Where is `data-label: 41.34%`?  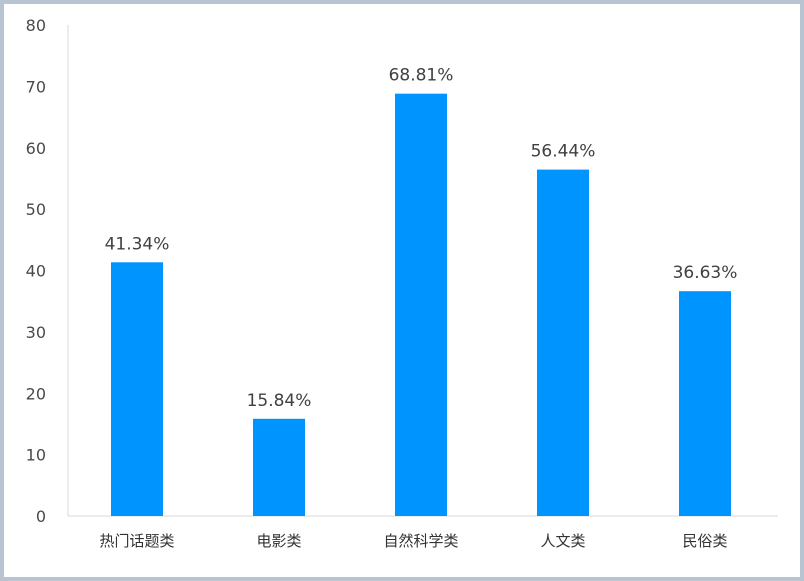 data-label: 41.34% is located at coordinates (137, 244).